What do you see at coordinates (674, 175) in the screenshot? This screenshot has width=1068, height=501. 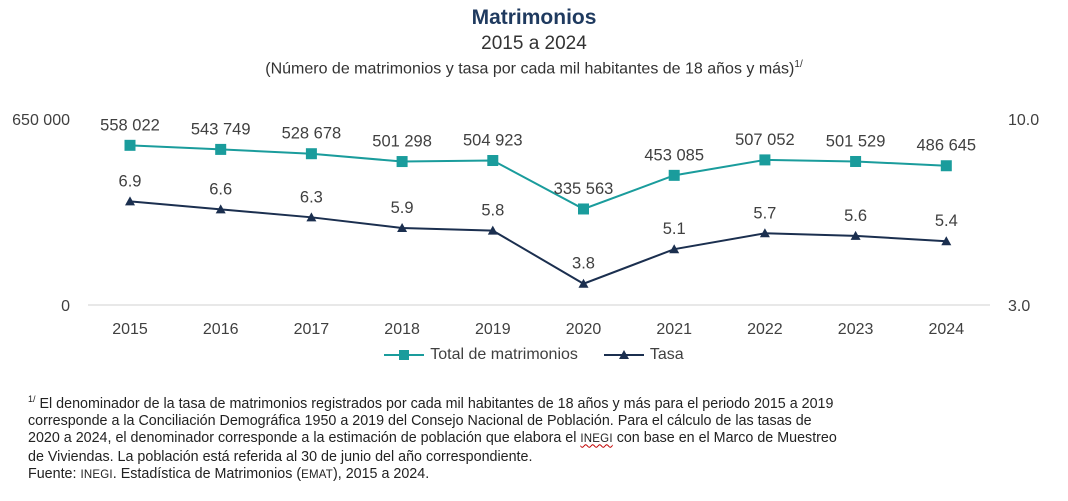 I see `point-total-2021` at bounding box center [674, 175].